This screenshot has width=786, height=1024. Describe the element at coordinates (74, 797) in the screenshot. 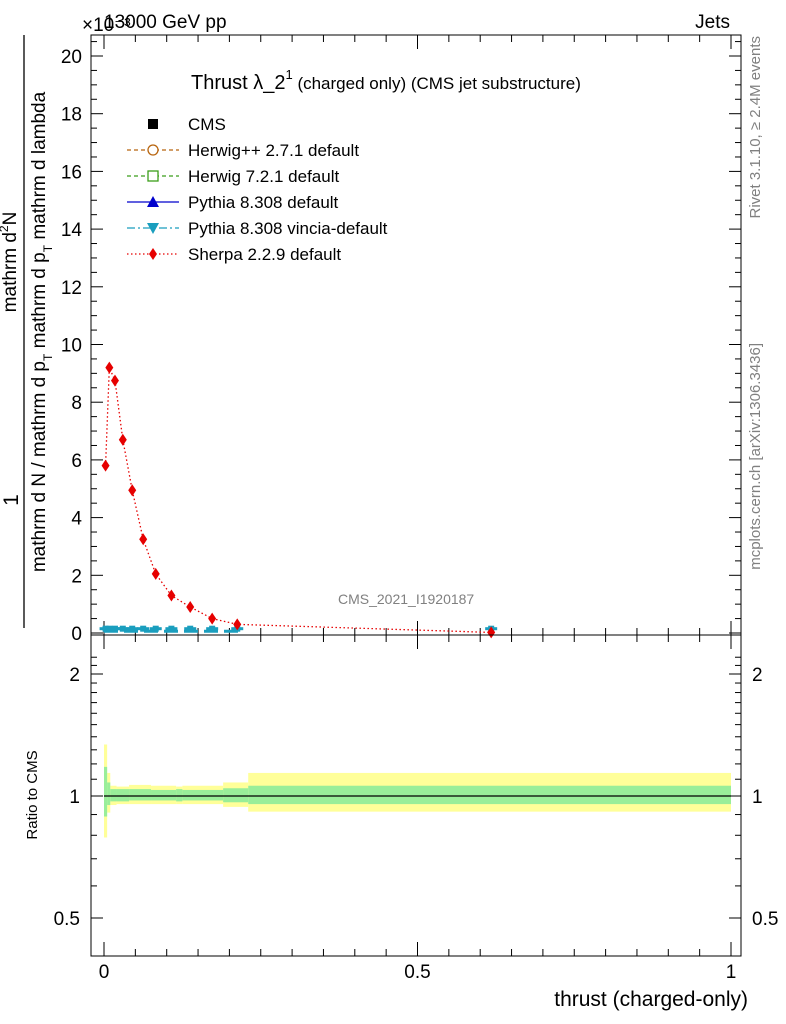

I see `ratio-y-tick-label: 1` at that location.